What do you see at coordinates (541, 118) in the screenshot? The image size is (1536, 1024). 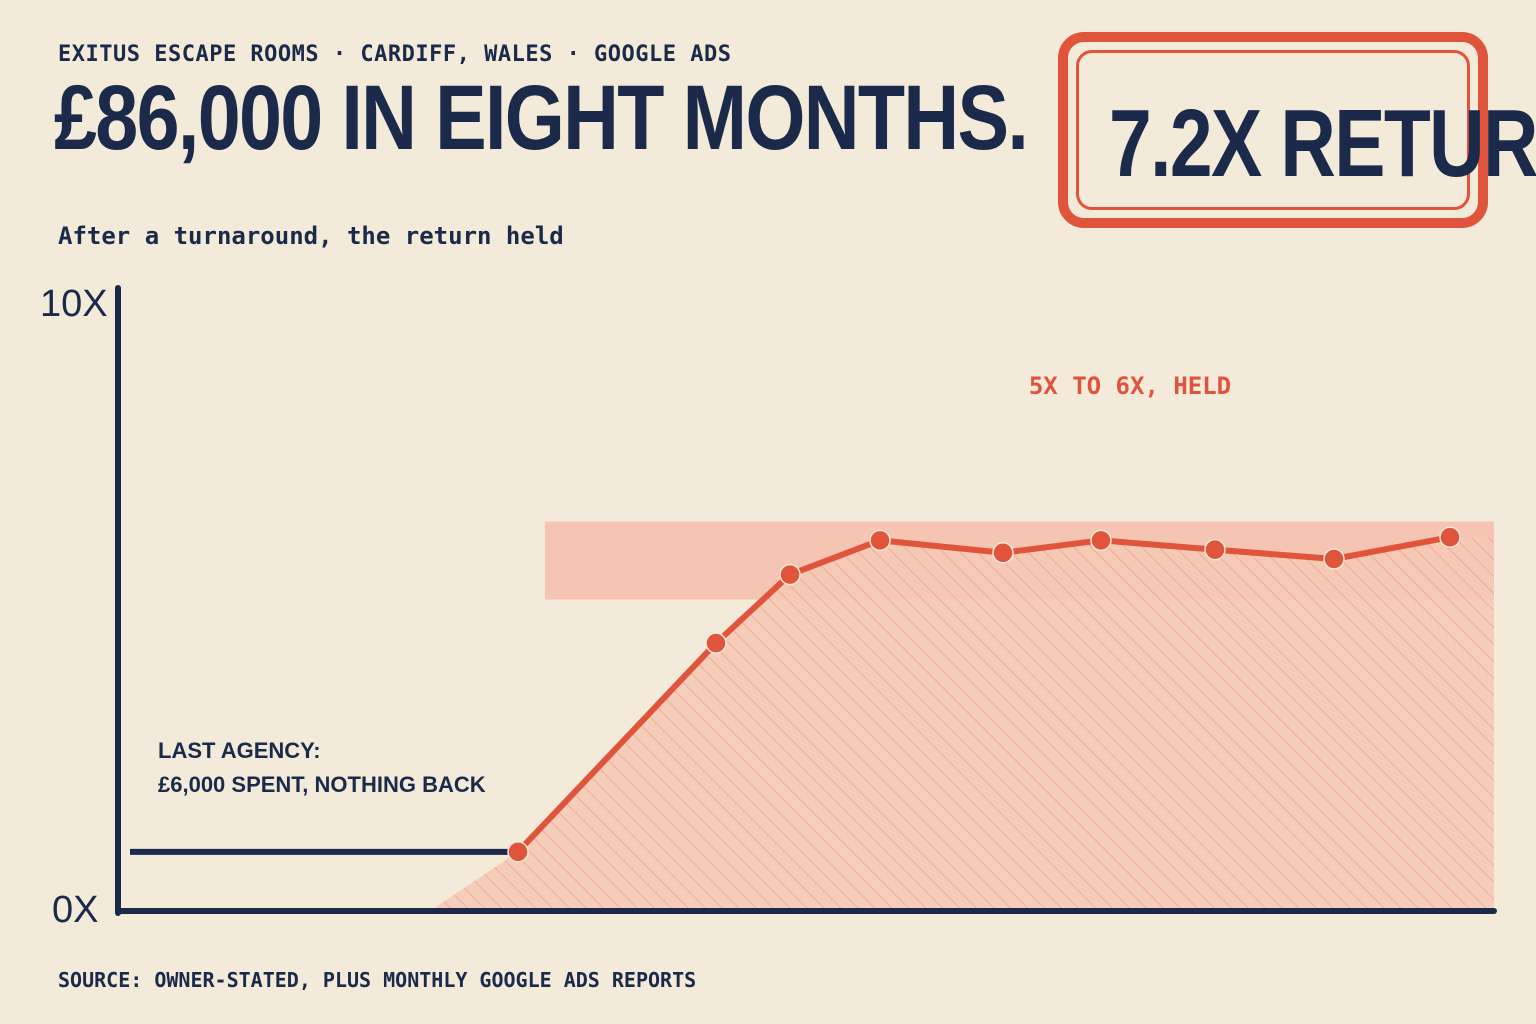 I see `headline: £86,000 IN EIGHT MONTHS.` at bounding box center [541, 118].